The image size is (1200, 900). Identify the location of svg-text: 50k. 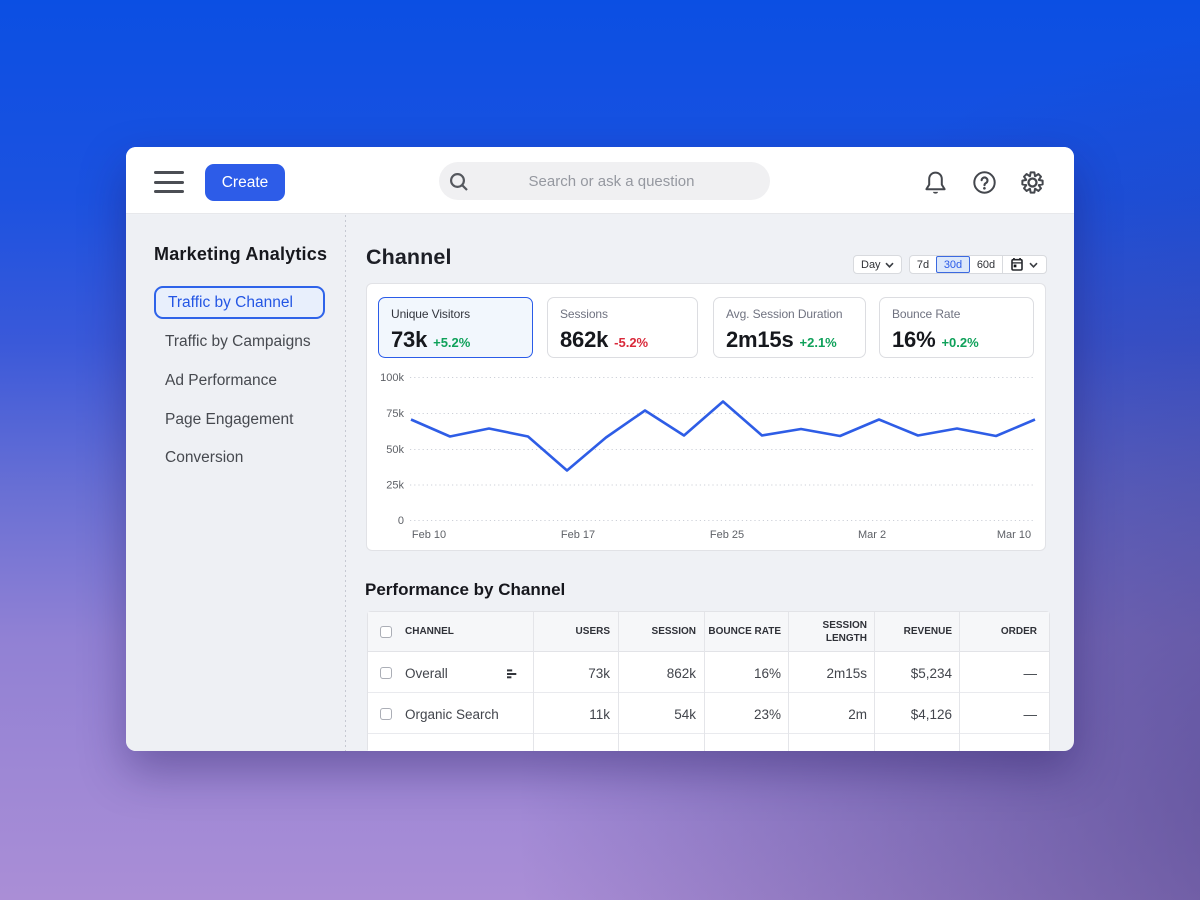
(395, 450).